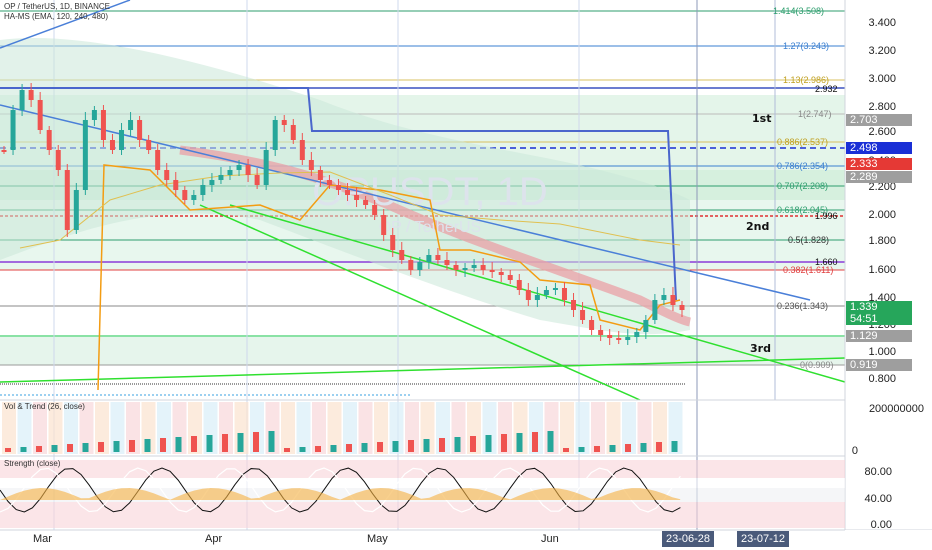 Image resolution: width=932 pixels, height=550 pixels. Describe the element at coordinates (430, 227) in the screenshot. I see `watermark-name: OP / TetherUS` at that location.